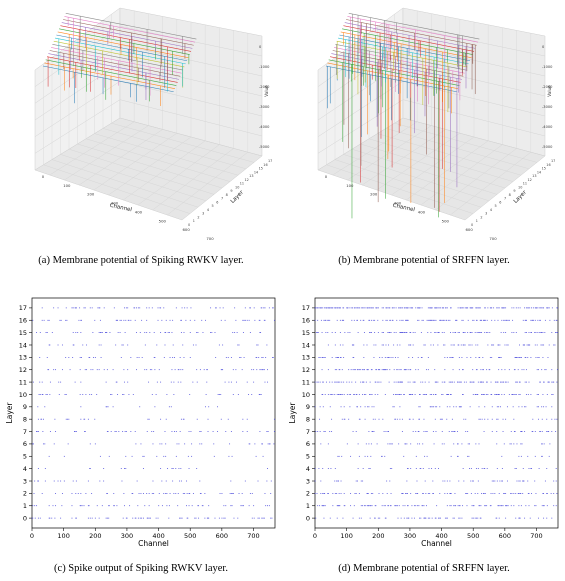 The height and width of the screenshot is (581, 565). Describe the element at coordinates (525, 184) in the screenshot. I see `y-tick-label: 11` at that location.